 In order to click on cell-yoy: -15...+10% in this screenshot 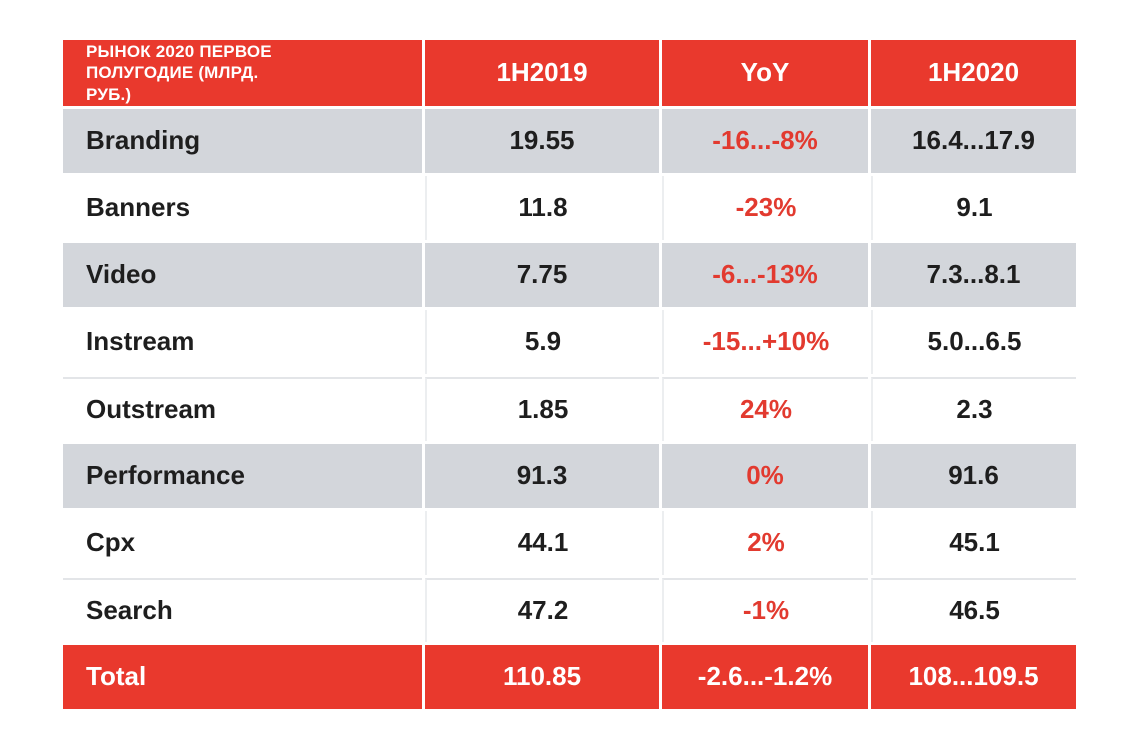, I will do `click(765, 341)`.